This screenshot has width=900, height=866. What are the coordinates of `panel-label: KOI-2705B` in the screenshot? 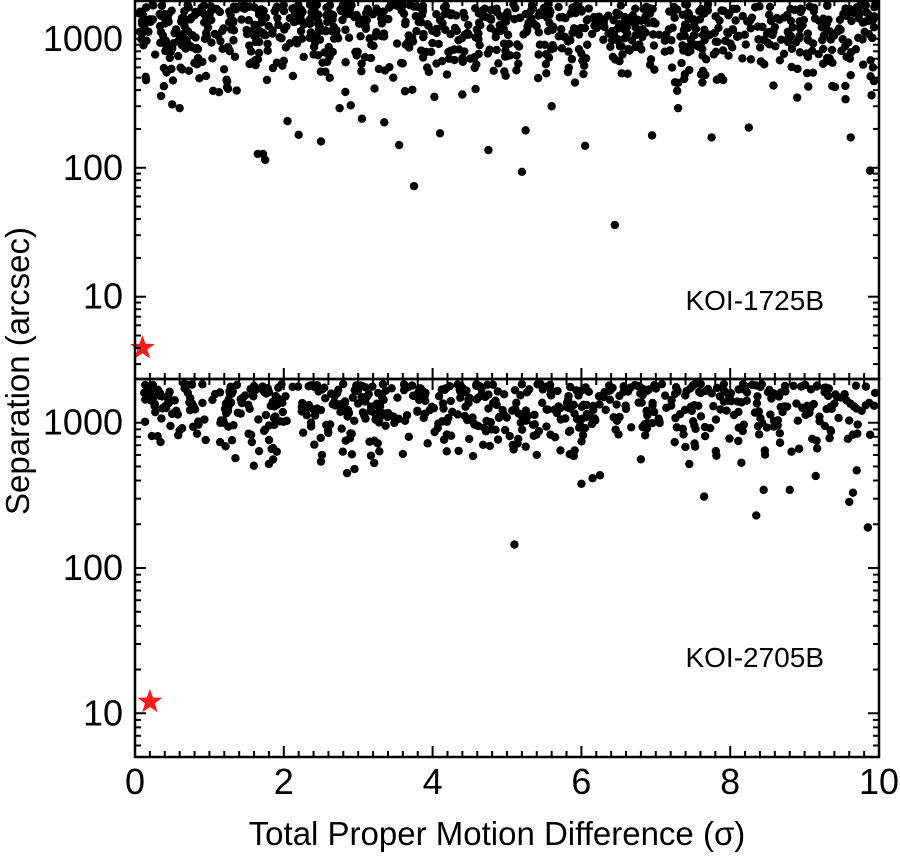 It's located at (754, 657).